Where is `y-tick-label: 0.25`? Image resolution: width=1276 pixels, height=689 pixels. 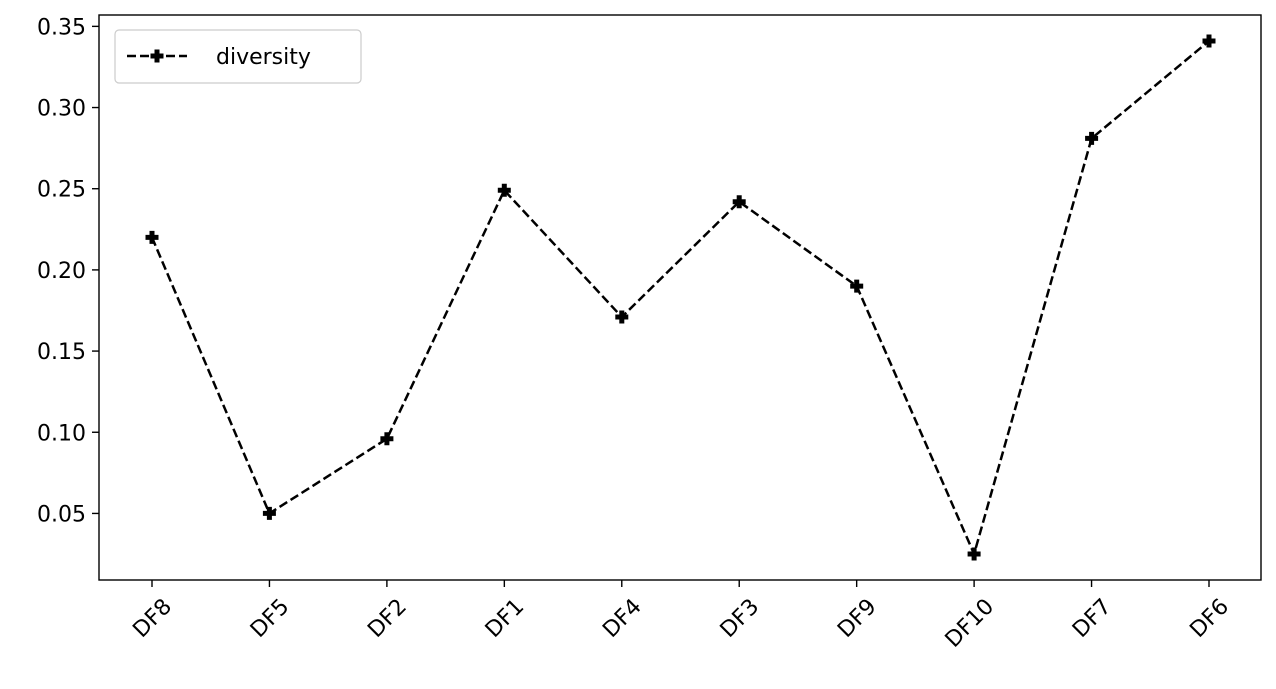
y-tick-label: 0.25 is located at coordinates (61, 190).